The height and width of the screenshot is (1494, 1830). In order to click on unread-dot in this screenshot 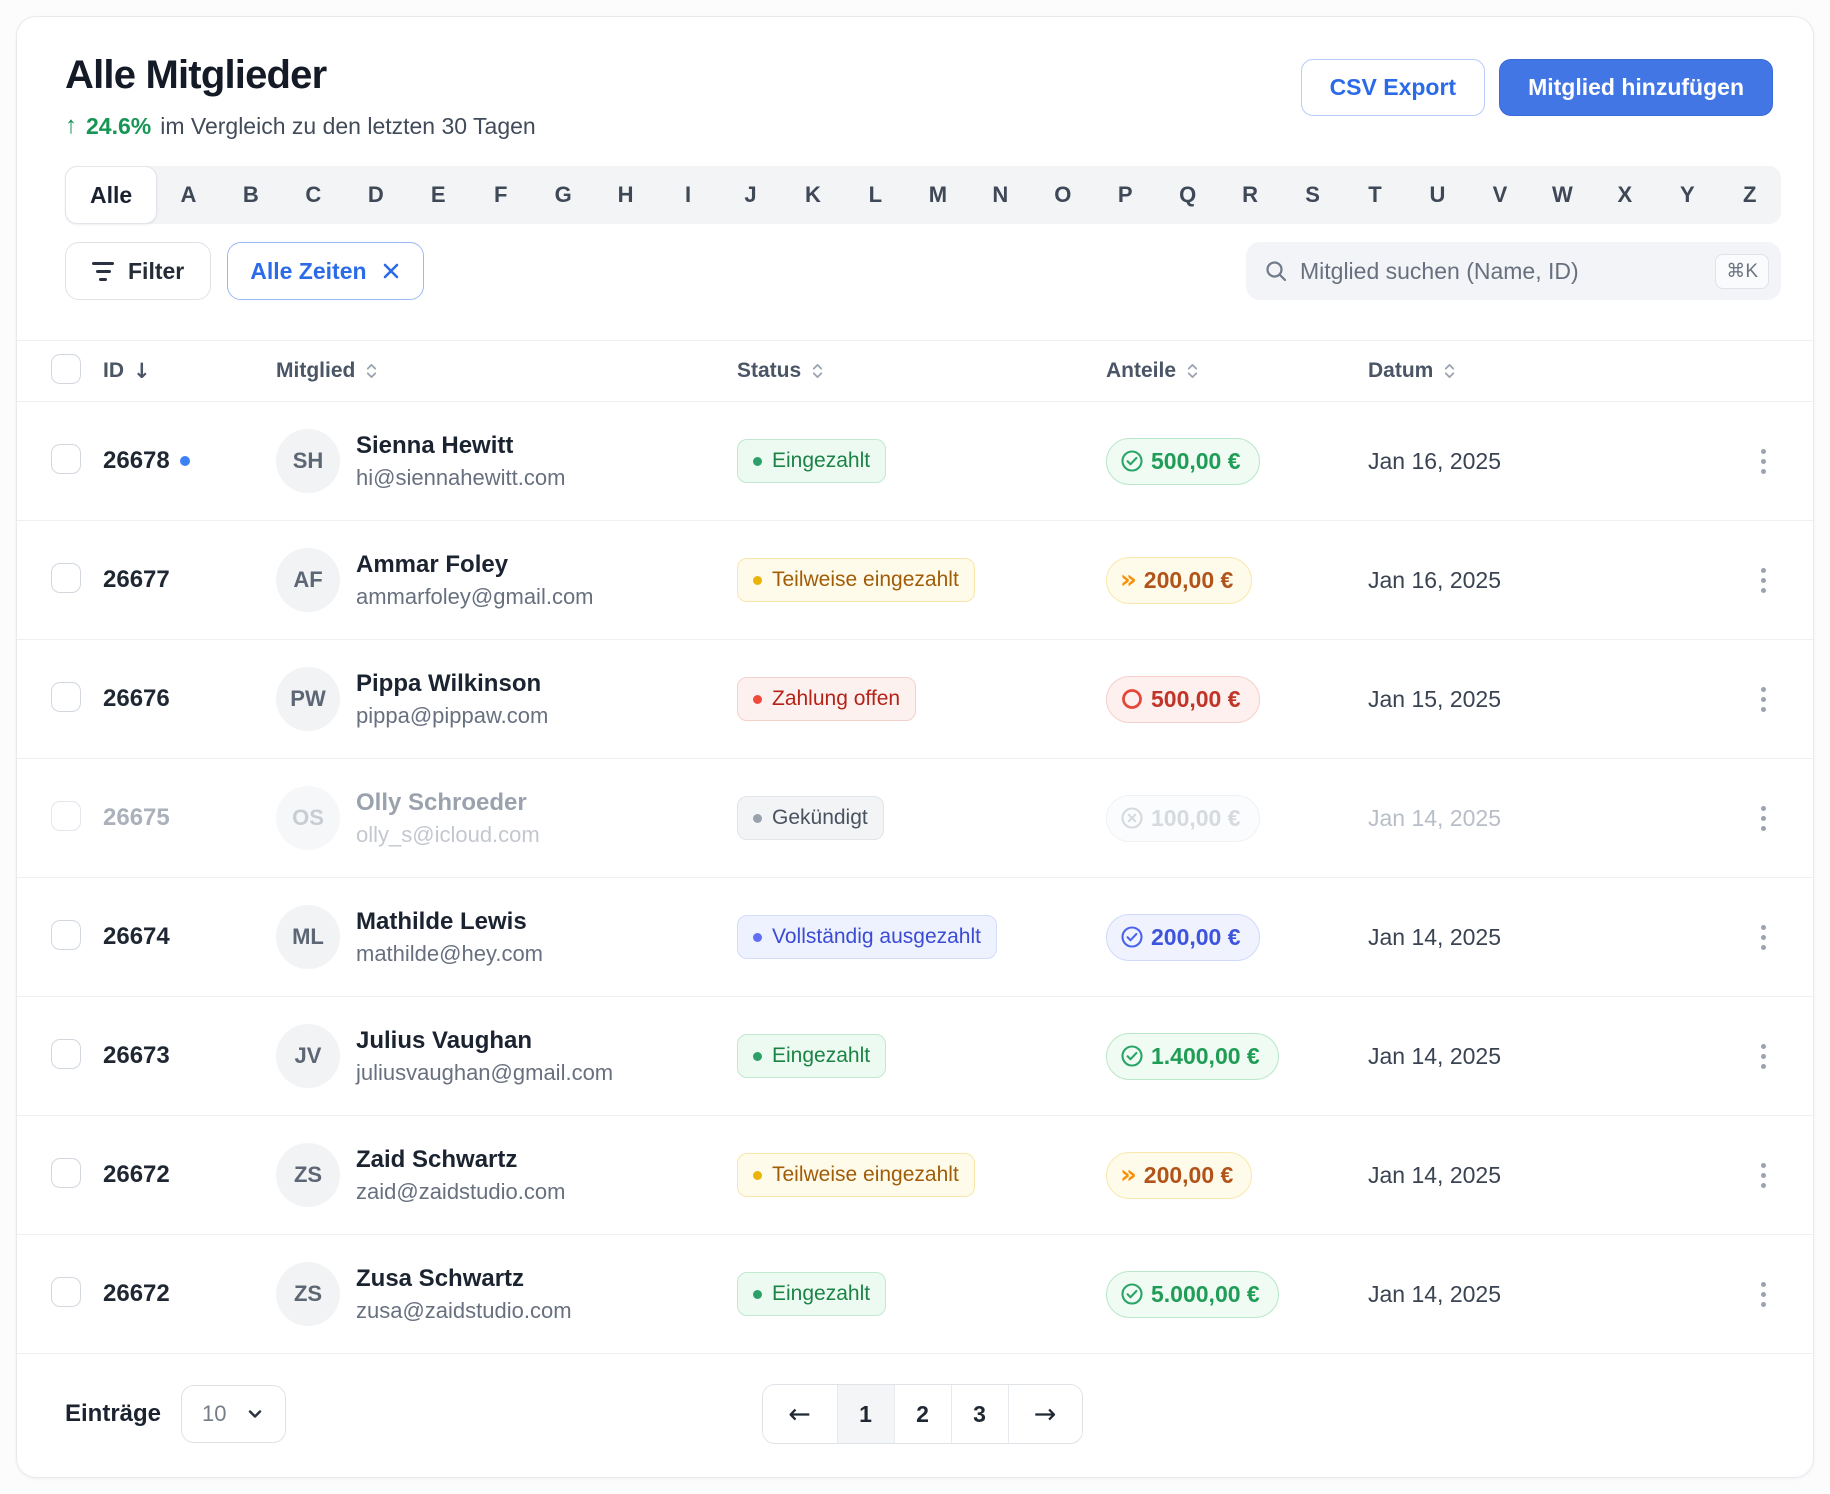, I will do `click(184, 461)`.